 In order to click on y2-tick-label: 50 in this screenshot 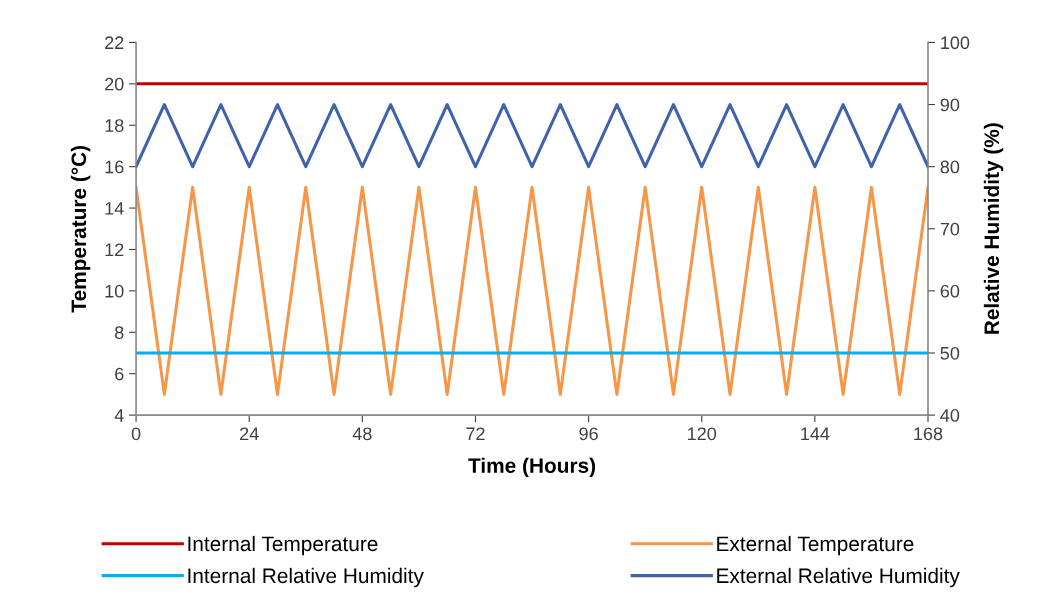, I will do `click(950, 353)`.